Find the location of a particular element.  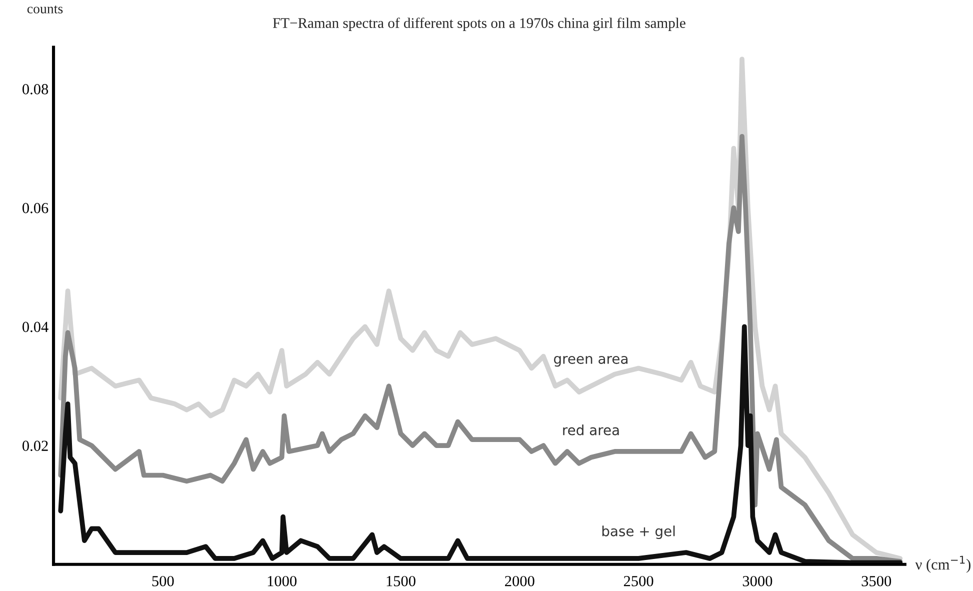

series-label: base + gel is located at coordinates (638, 533).